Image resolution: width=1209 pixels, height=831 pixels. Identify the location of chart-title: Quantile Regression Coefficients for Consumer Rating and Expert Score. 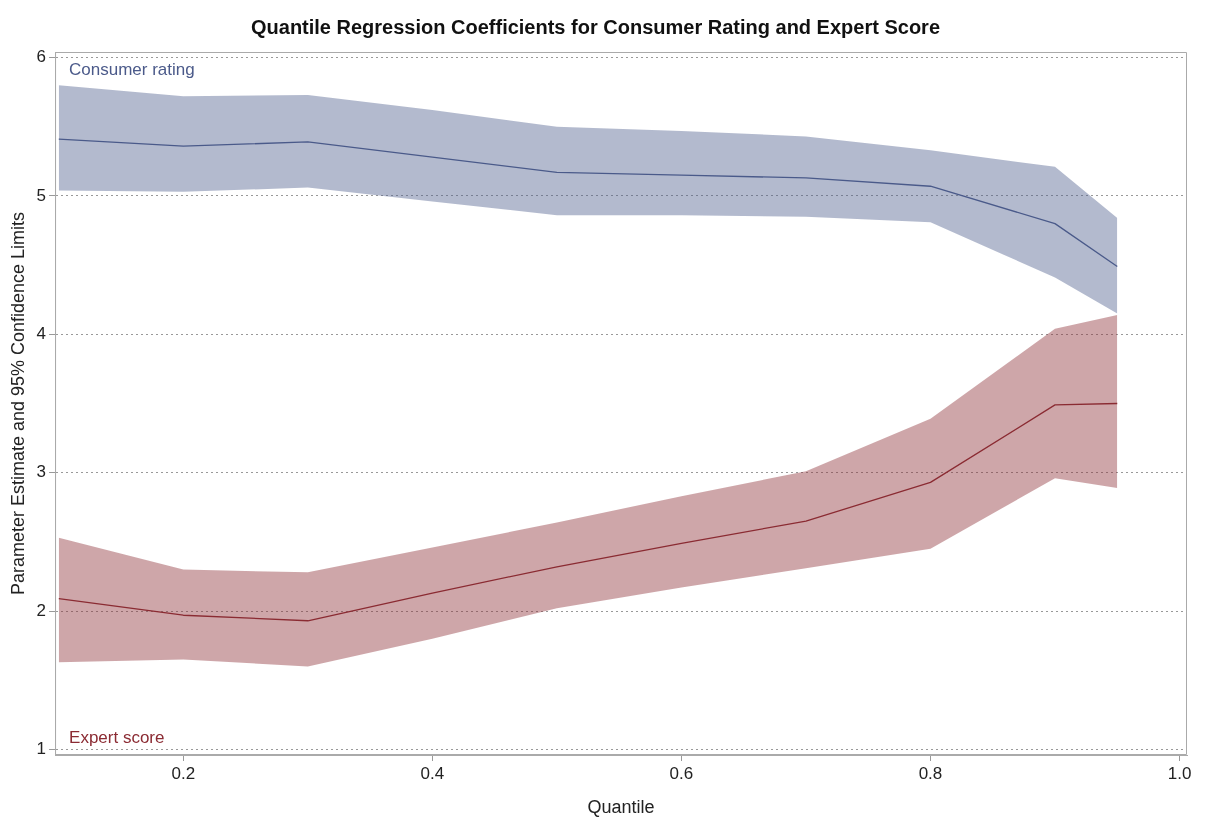
(595, 26).